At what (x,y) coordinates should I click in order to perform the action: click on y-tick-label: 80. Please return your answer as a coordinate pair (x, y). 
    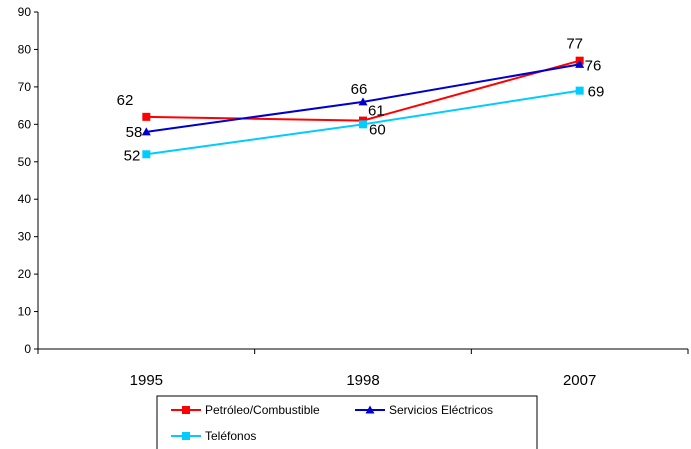
    Looking at the image, I should click on (25, 49).